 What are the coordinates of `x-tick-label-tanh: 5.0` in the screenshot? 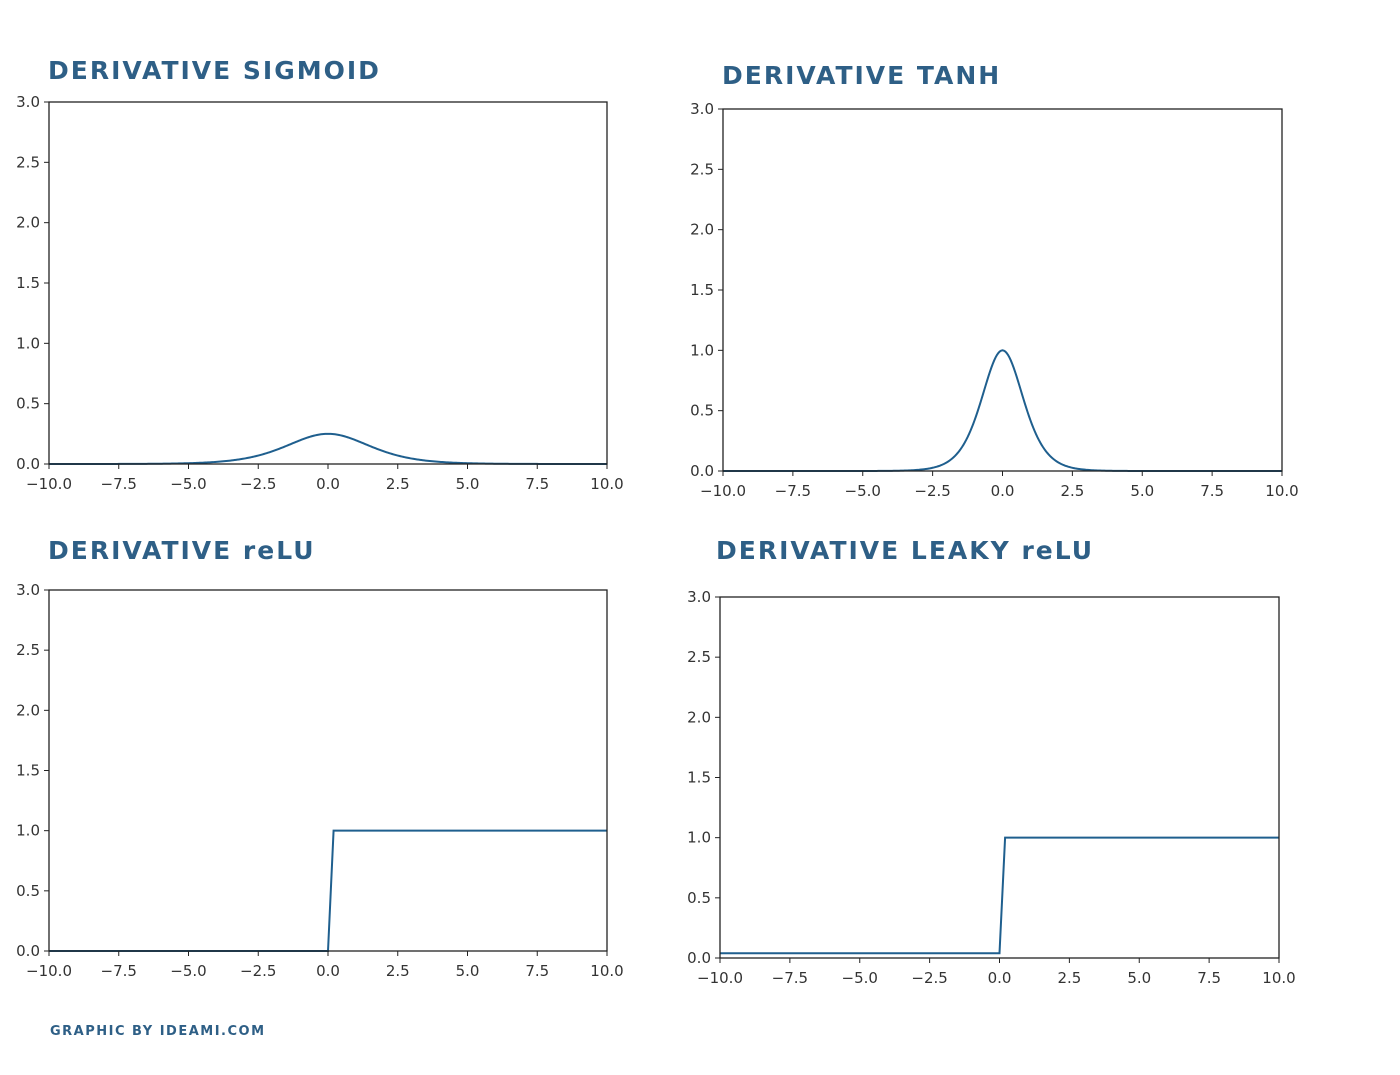 It's located at (1142, 491).